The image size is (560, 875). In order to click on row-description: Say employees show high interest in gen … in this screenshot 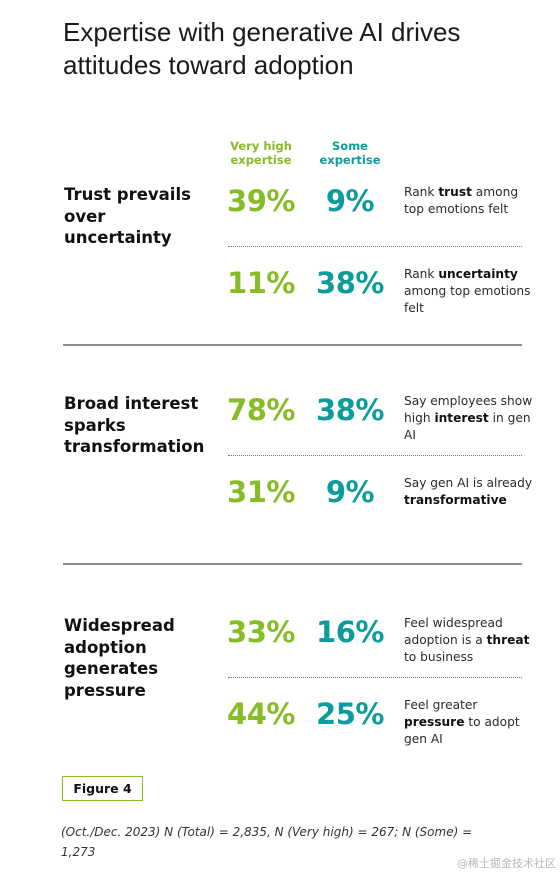, I will do `click(468, 418)`.